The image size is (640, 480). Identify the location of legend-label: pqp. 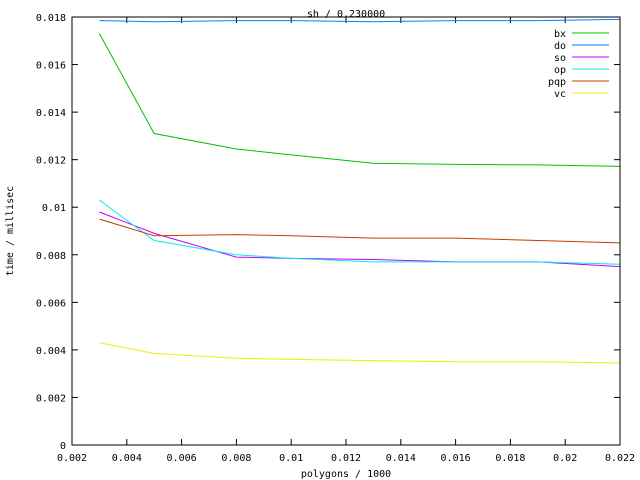
(557, 82).